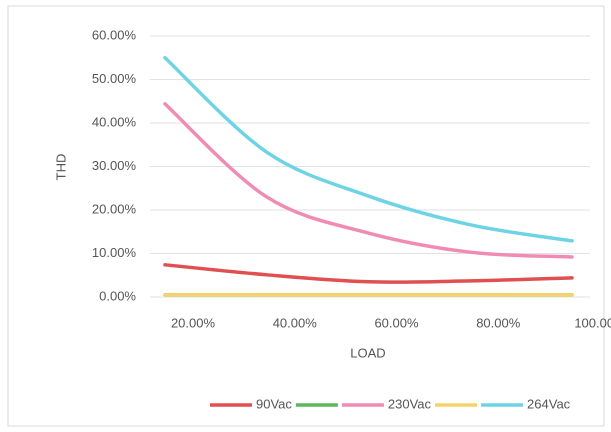  Describe the element at coordinates (114, 121) in the screenshot. I see `y-tick-label: 40.00%` at that location.